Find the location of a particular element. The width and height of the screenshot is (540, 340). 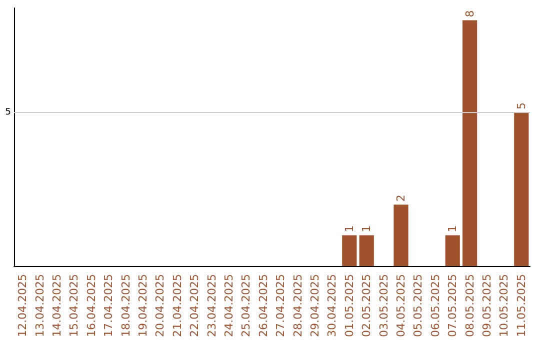

x-tick-label: 10.05.2025 is located at coordinates (504, 306).